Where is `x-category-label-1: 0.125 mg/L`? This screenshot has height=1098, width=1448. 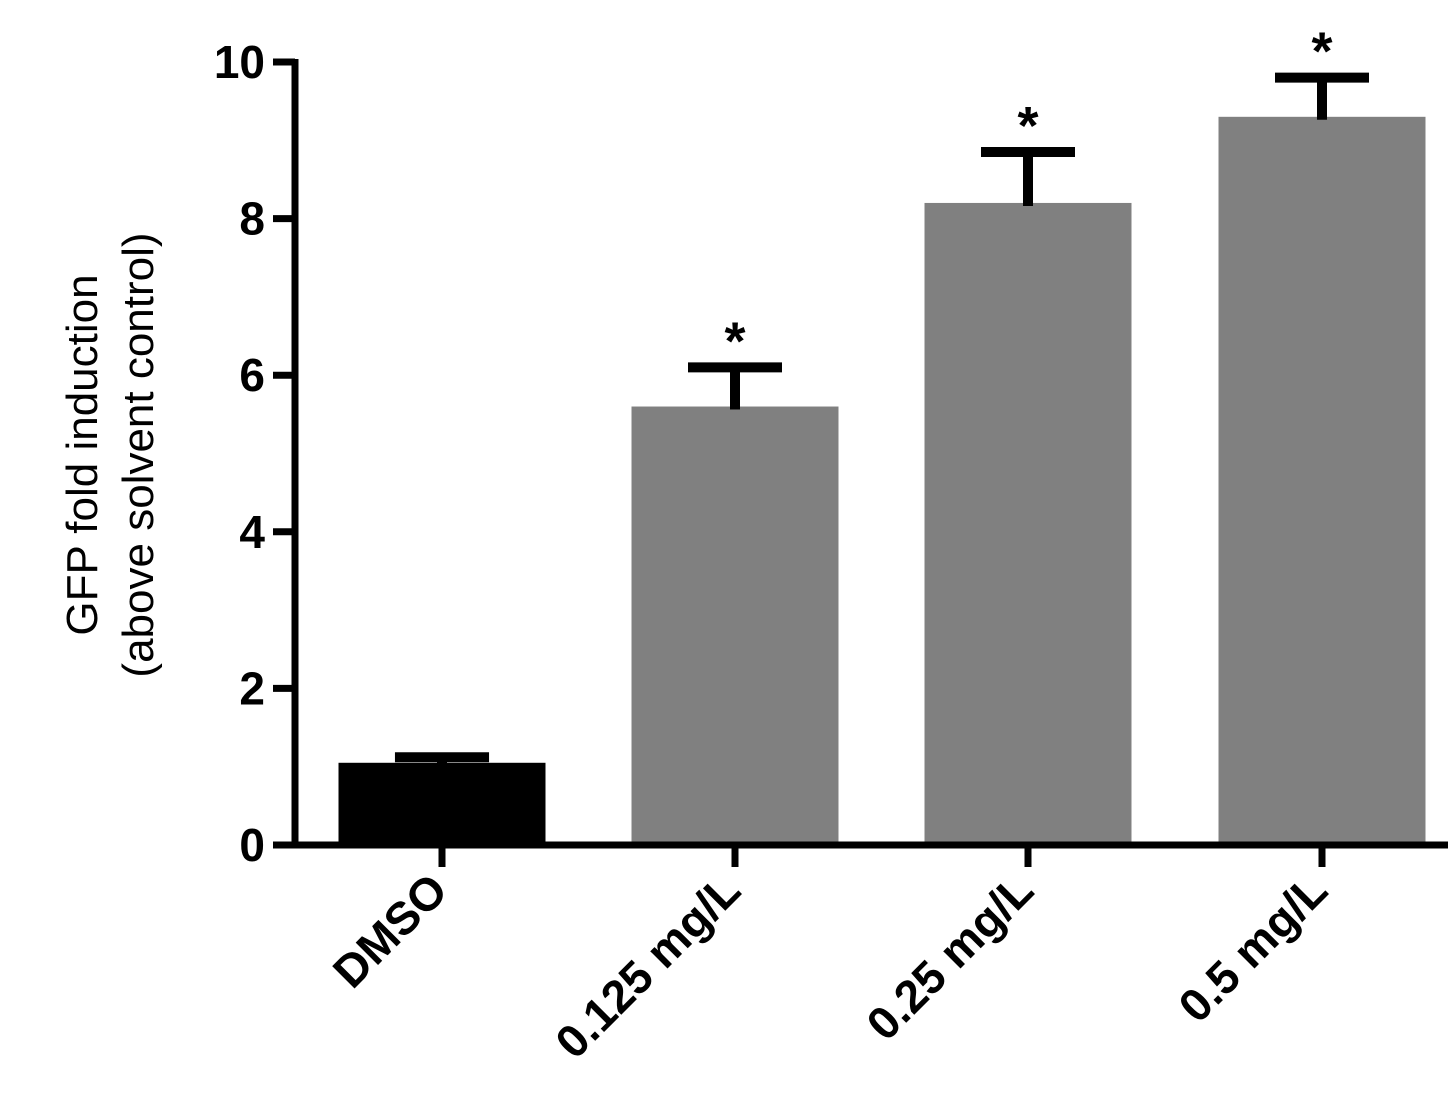 x-category-label-1: 0.125 mg/L is located at coordinates (647, 965).